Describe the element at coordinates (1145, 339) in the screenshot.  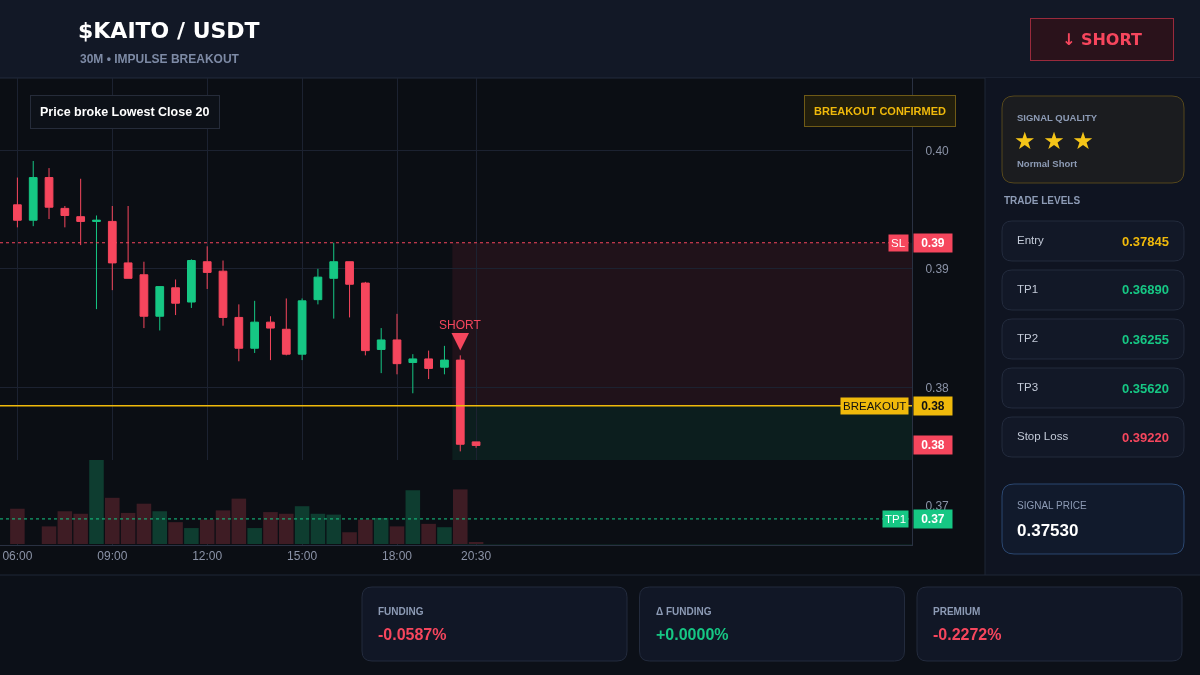
I see `data-label: 0.36255` at that location.